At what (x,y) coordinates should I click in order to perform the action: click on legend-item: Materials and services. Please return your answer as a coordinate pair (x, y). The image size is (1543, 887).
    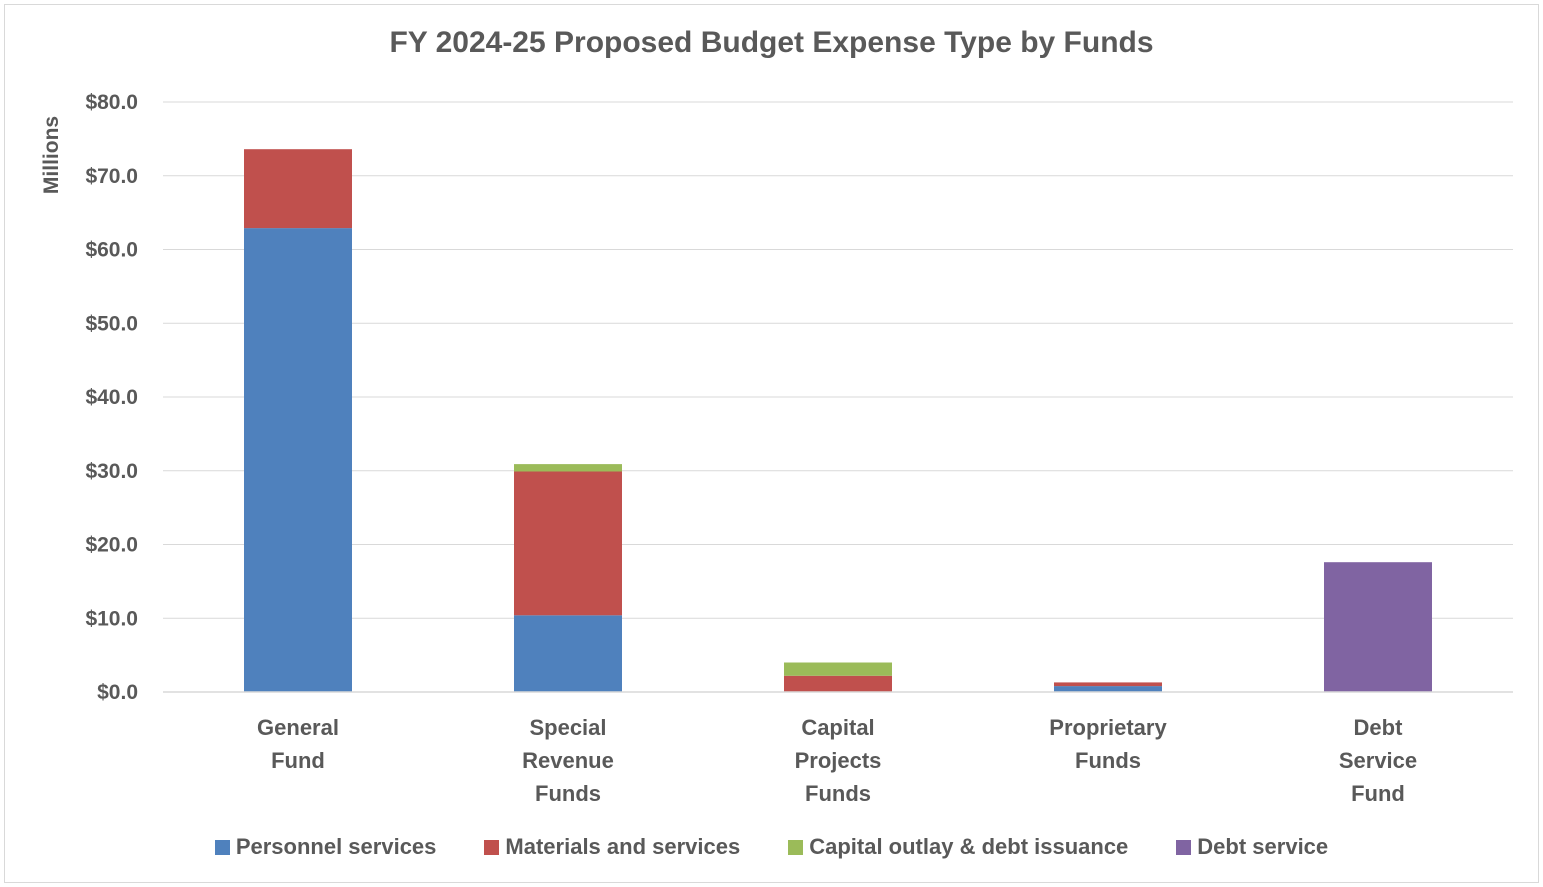
    Looking at the image, I should click on (612, 847).